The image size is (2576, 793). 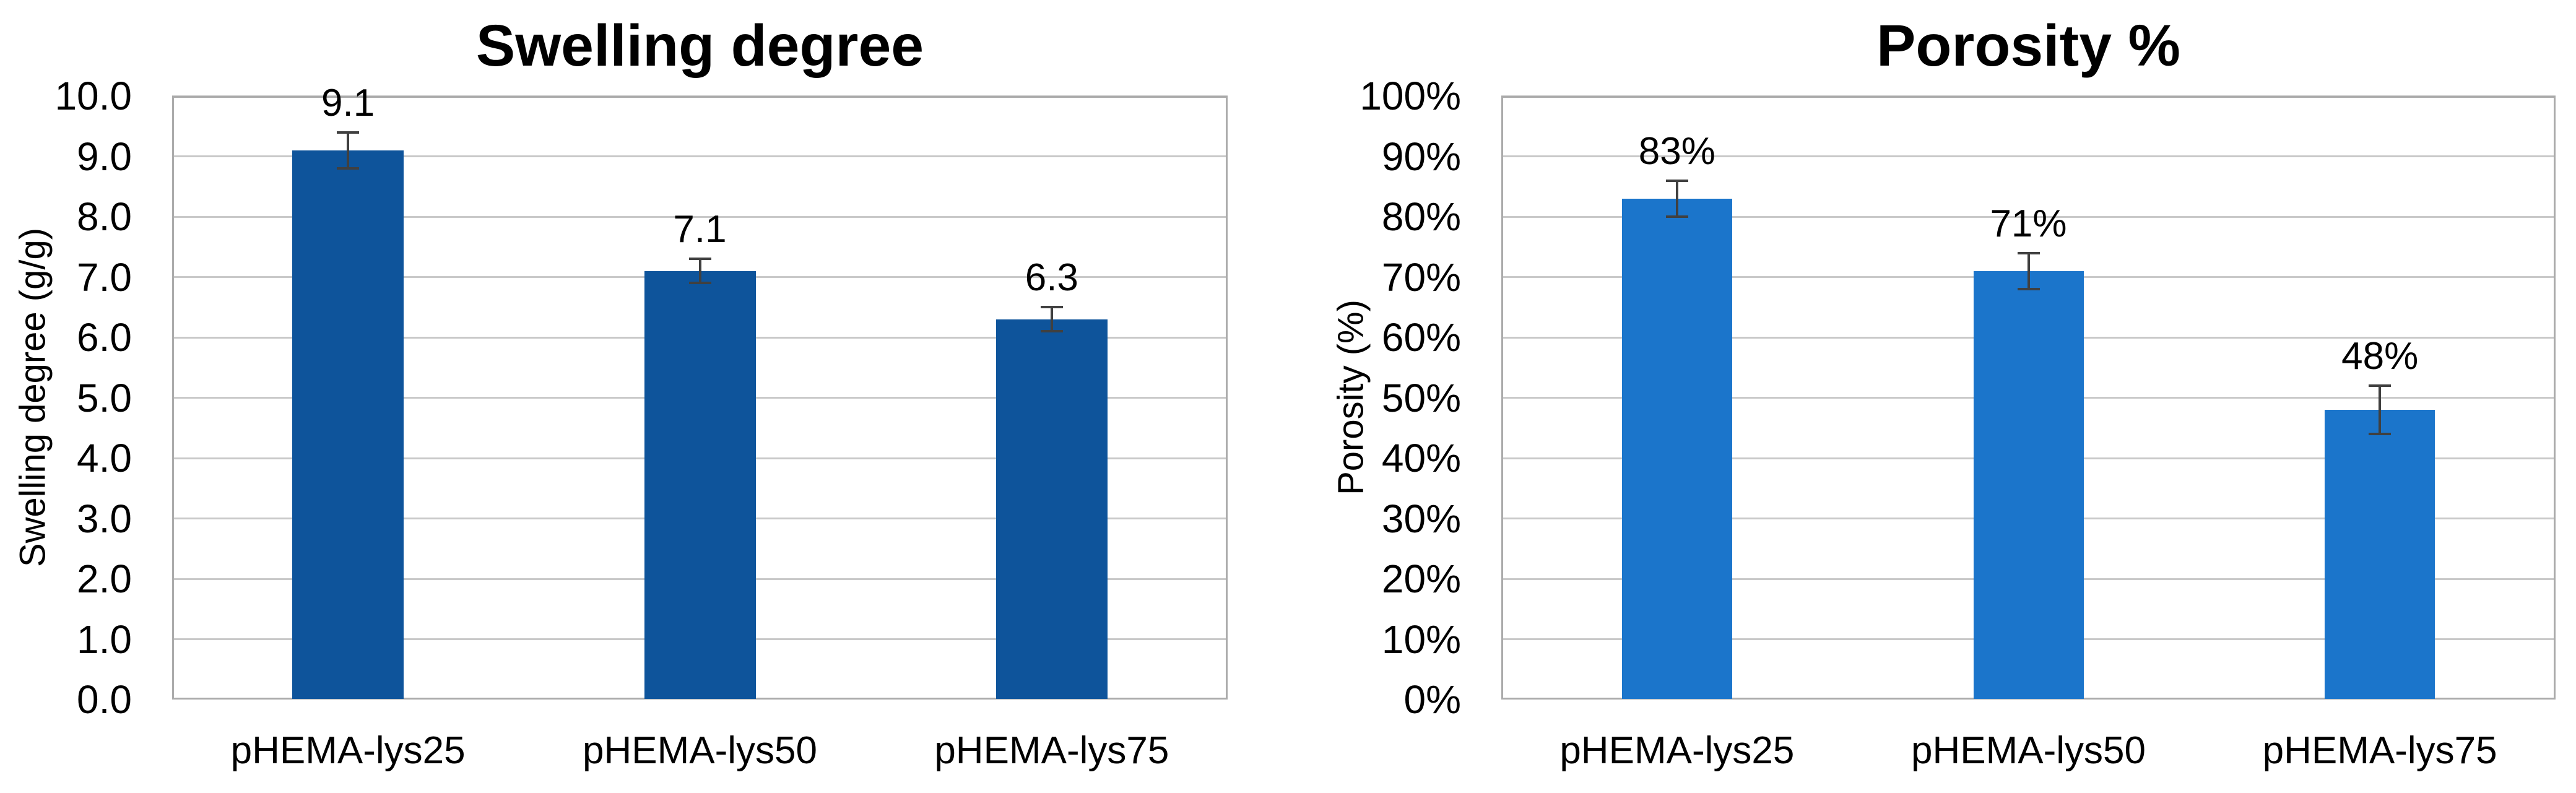 I want to click on y-axis-tick-label: 10%, so click(x=1421, y=640).